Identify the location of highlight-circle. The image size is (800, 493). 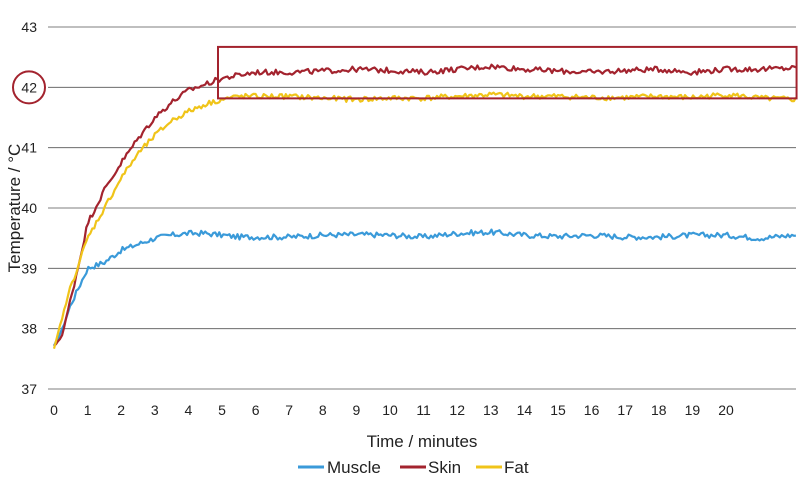
(29, 87).